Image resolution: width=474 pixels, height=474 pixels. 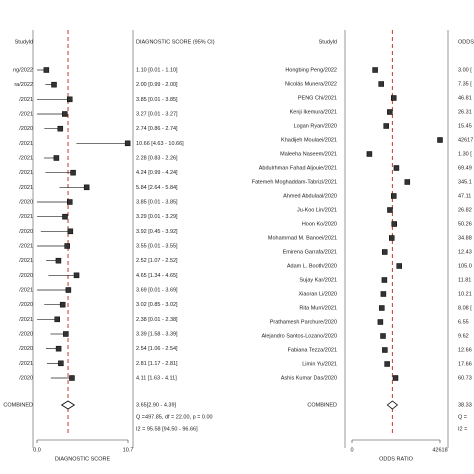 I want to click on study-label: Emirena Garrafa/2021, so click(x=310, y=252).